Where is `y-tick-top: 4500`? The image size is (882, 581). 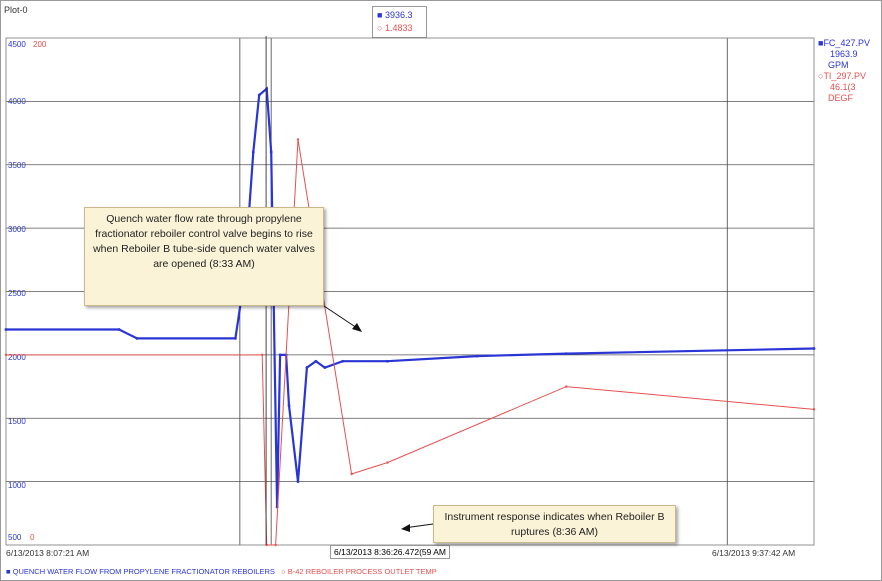
y-tick-top: 4500 is located at coordinates (17, 44).